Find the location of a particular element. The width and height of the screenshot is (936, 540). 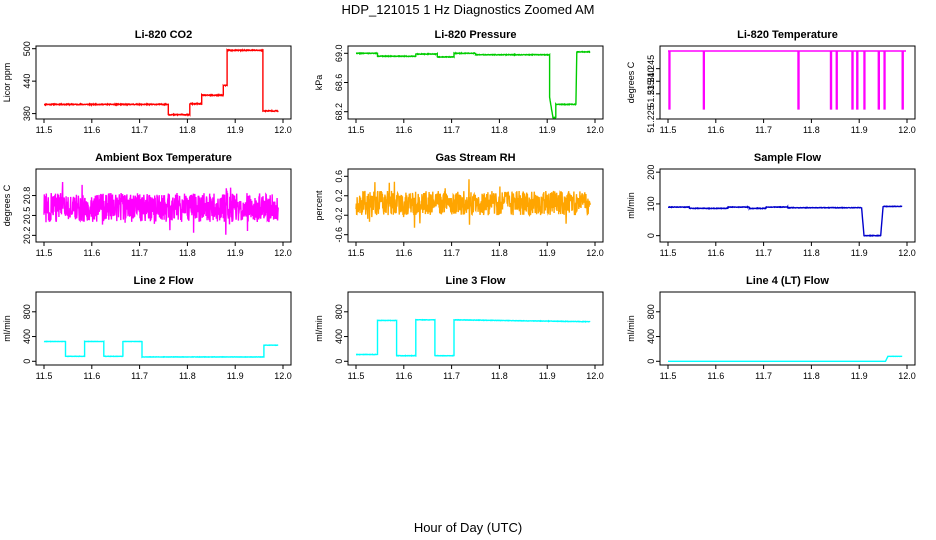

y-tick-label: 68.2 is located at coordinates (339, 112).